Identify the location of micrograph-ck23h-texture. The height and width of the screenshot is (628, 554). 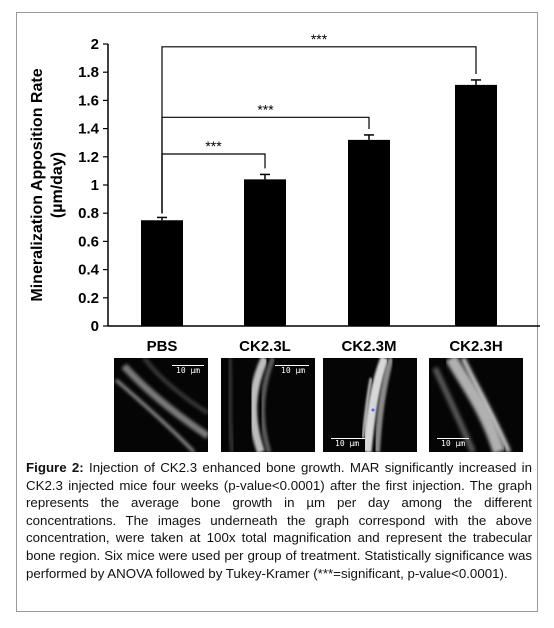
(471, 405).